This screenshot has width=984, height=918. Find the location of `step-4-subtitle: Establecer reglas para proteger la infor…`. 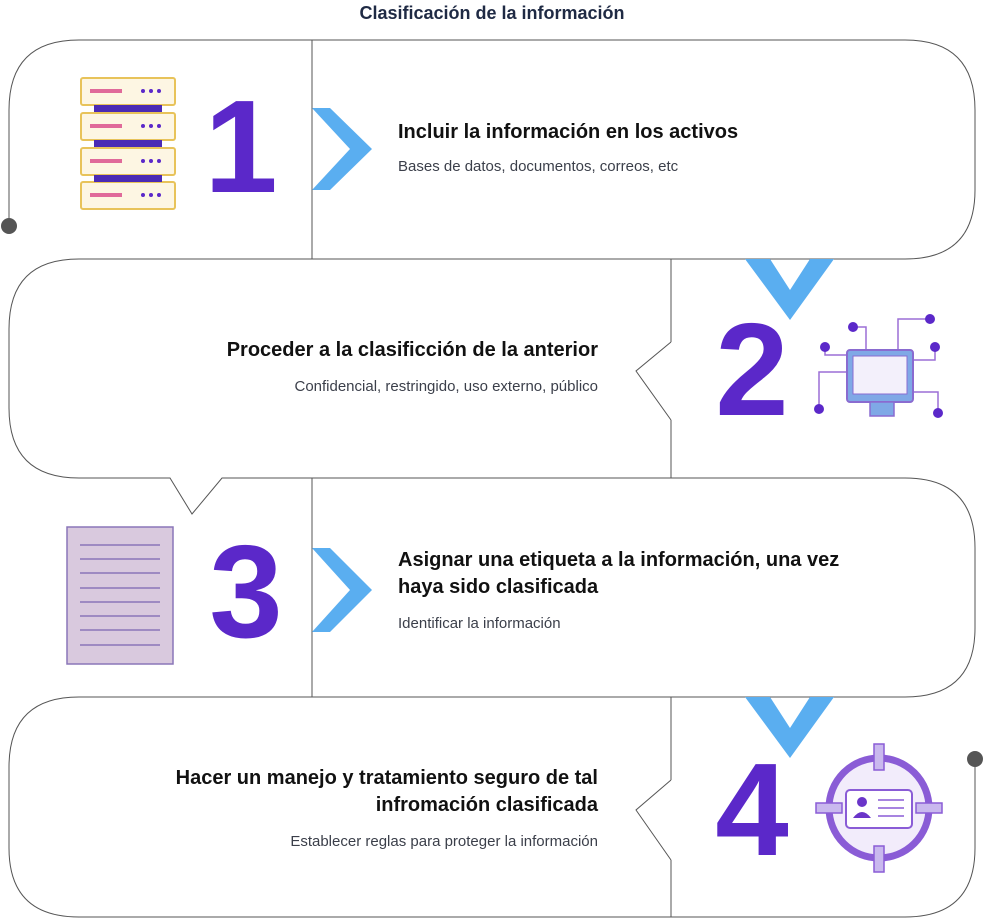

step-4-subtitle: Establecer reglas para proteger la infor… is located at coordinates (444, 841).